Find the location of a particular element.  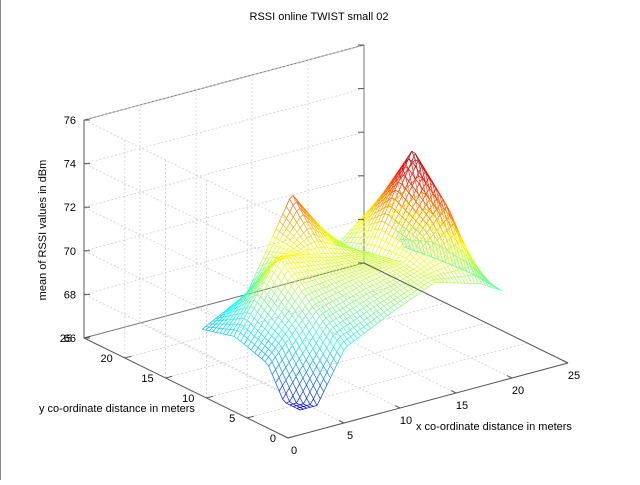

y-axis-line is located at coordinates (186, 388).